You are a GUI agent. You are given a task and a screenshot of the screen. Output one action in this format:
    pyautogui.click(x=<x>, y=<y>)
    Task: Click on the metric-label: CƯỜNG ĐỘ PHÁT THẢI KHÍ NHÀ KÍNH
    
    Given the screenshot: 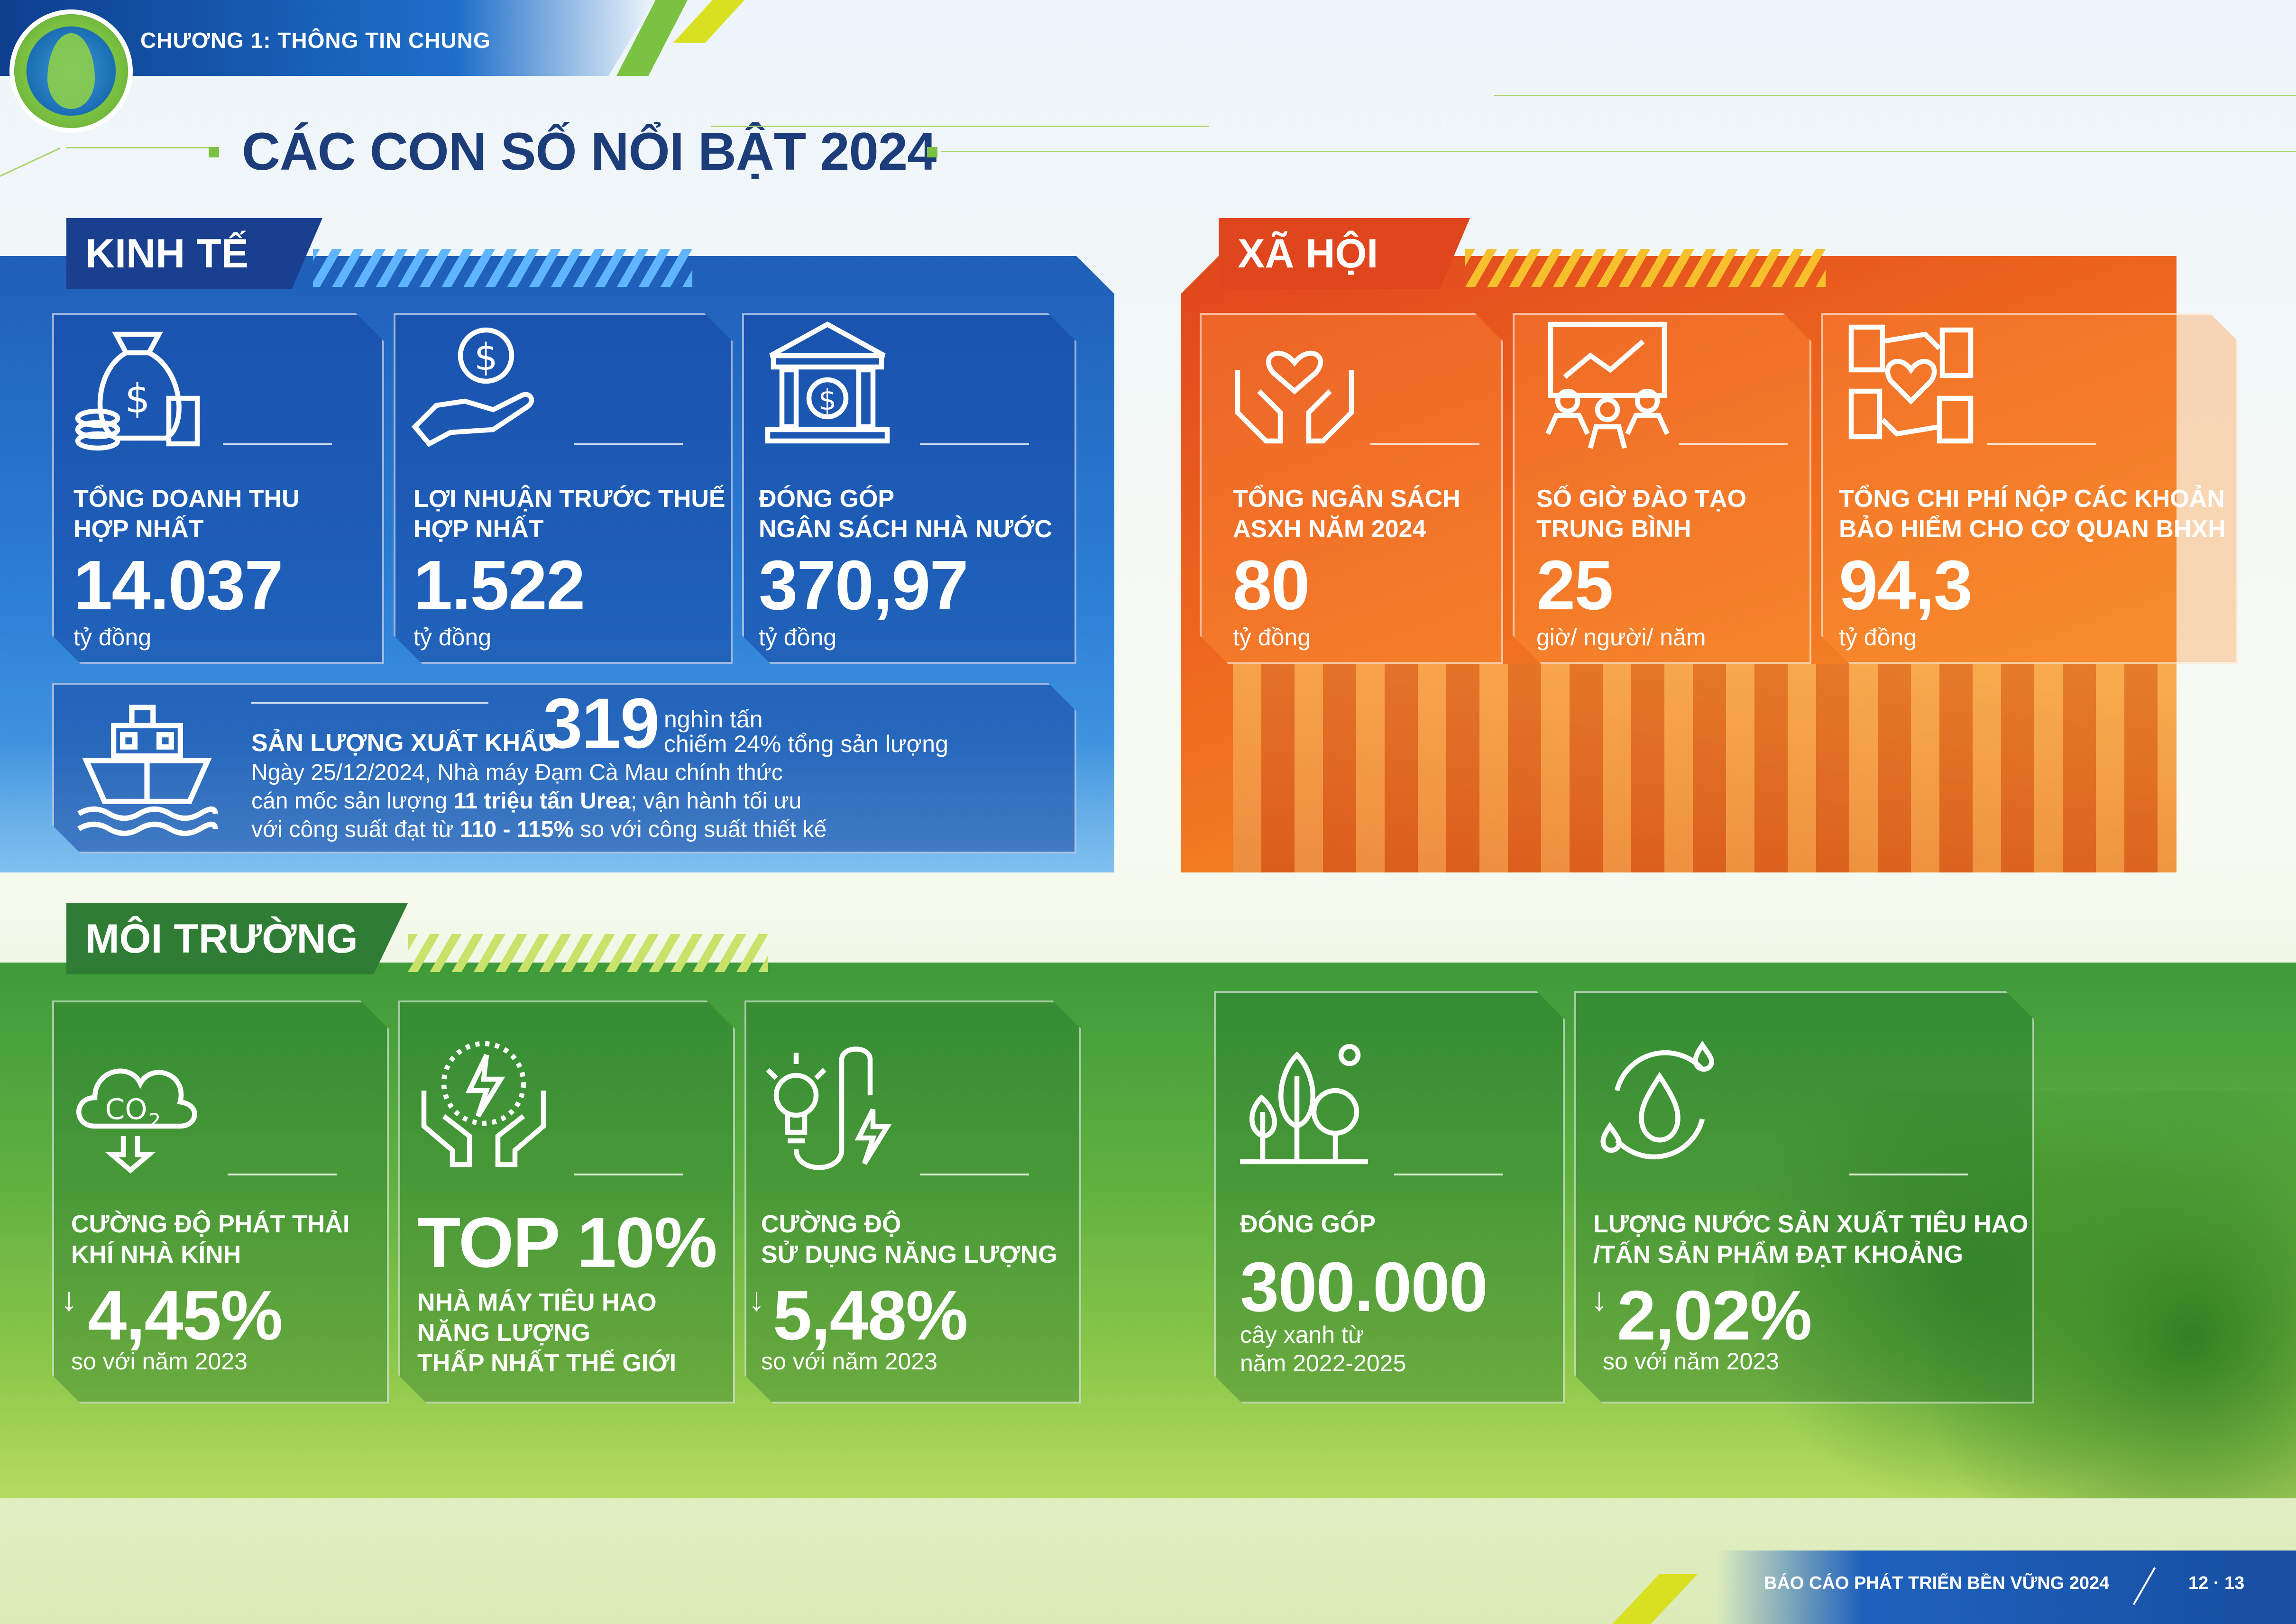 What is the action you would take?
    pyautogui.click(x=210, y=1239)
    